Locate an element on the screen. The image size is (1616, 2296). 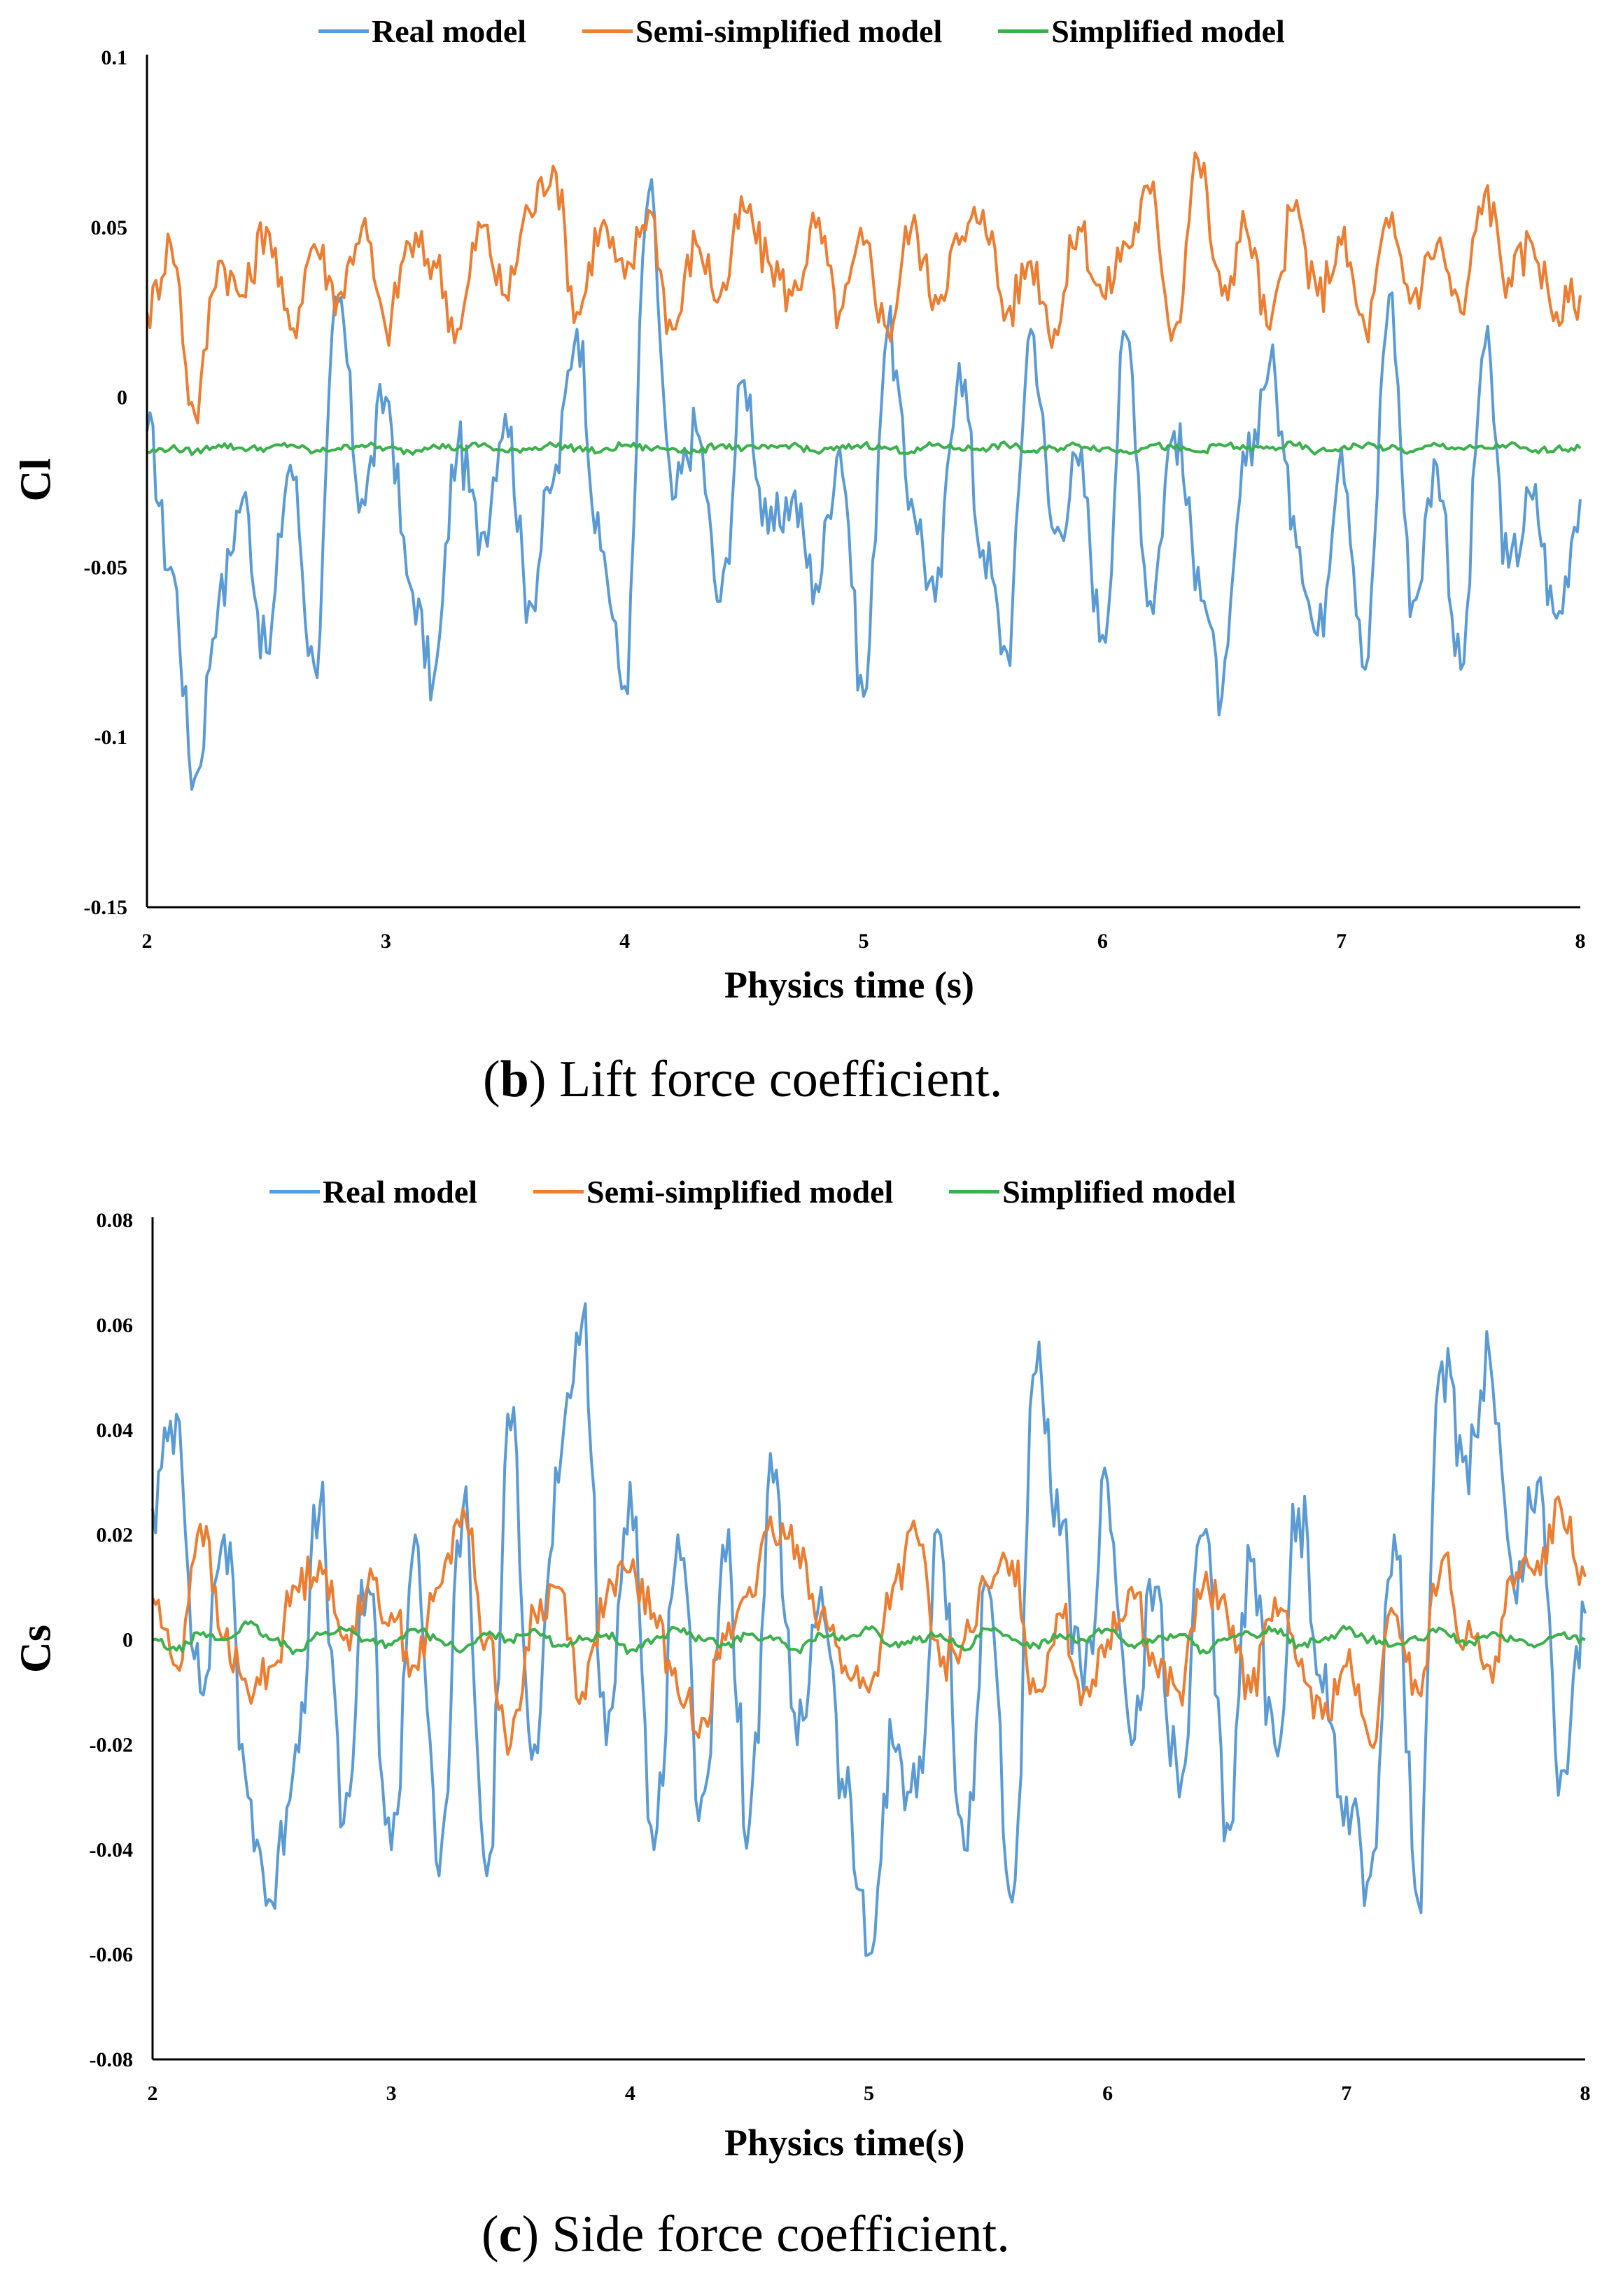
y-tick-label: -0.06 is located at coordinates (112, 1954).